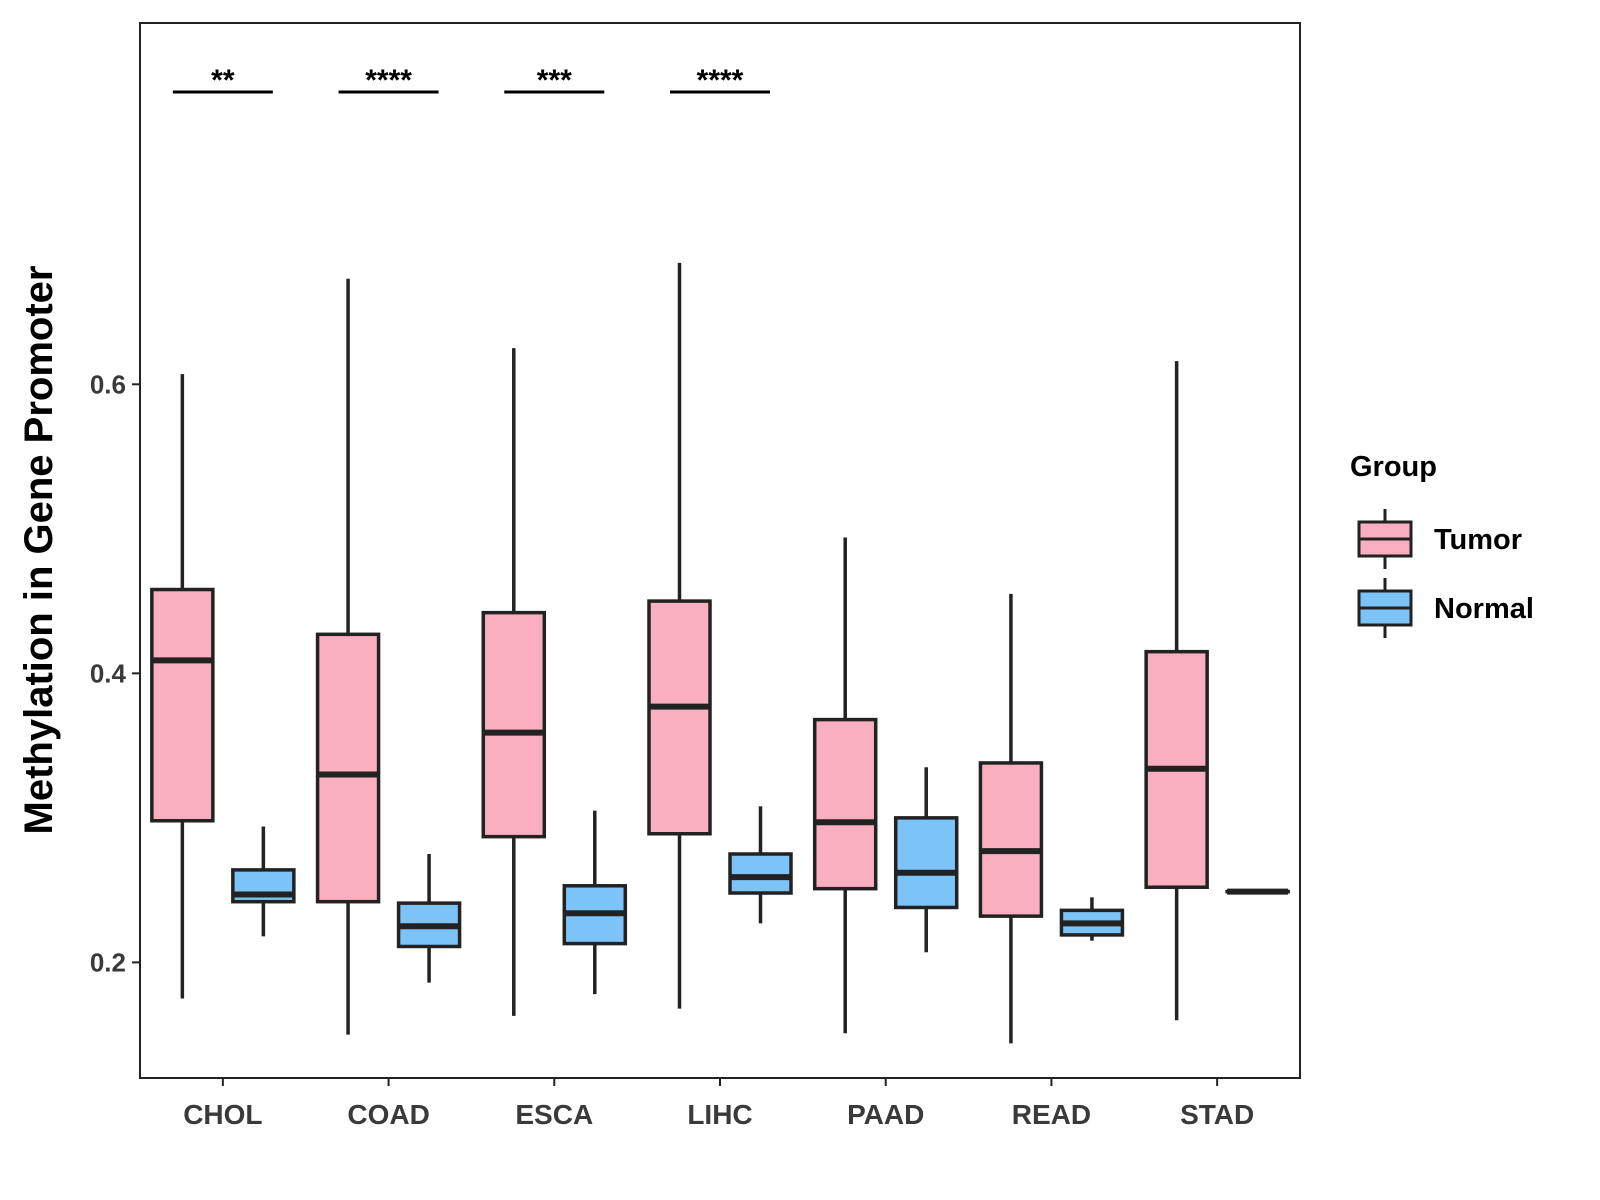 The width and height of the screenshot is (1600, 1200). I want to click on x-tick-label: PAAD, so click(885, 1114).